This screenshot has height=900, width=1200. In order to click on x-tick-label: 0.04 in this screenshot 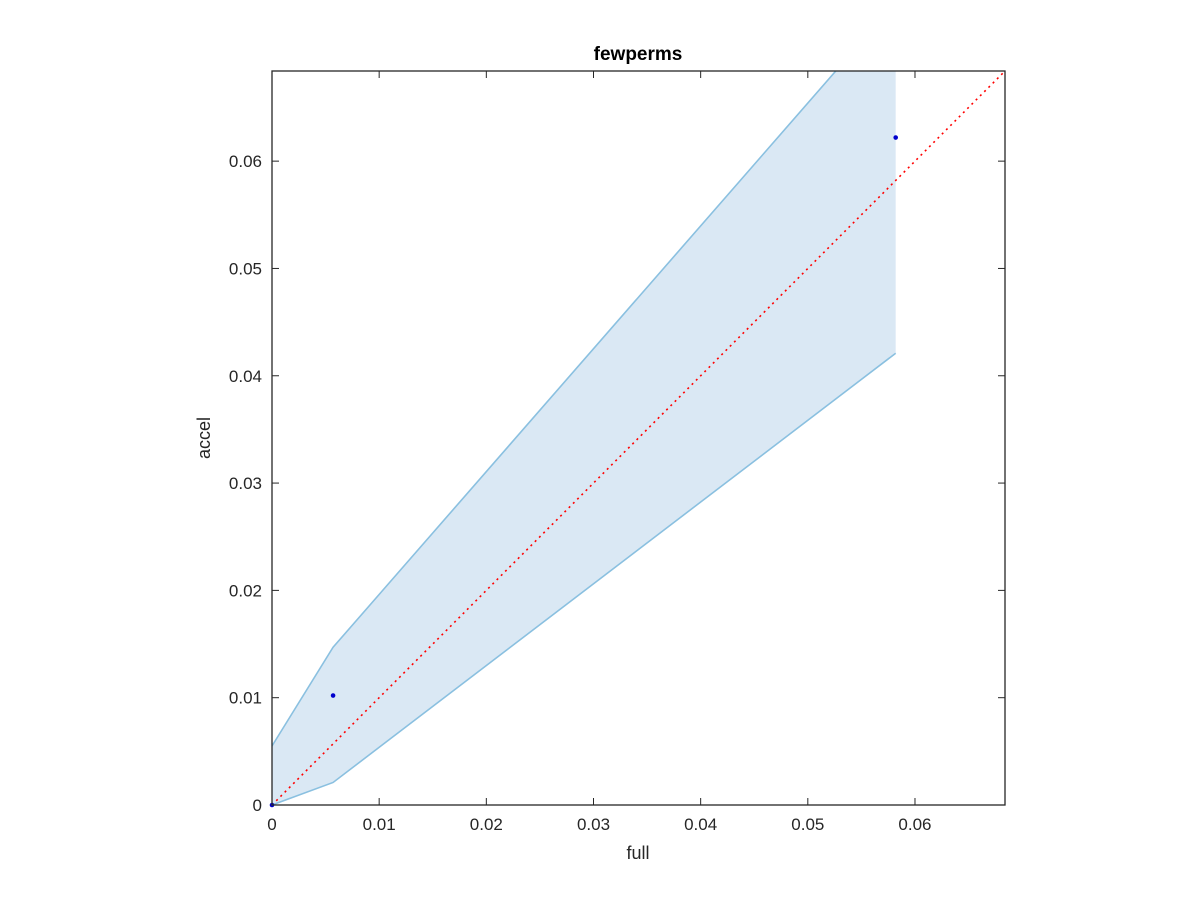, I will do `click(700, 824)`.